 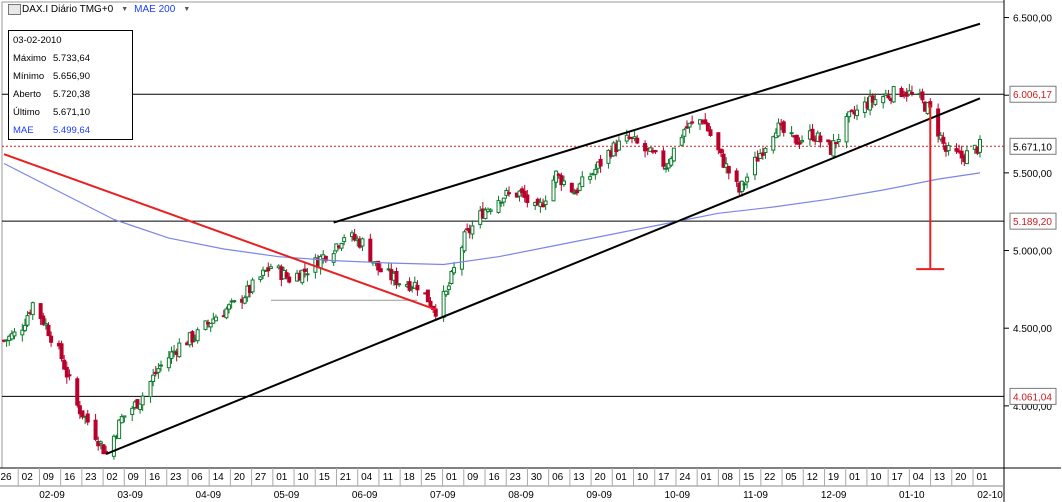 I want to click on info-row: Último 5.671,10, so click(x=70, y=112).